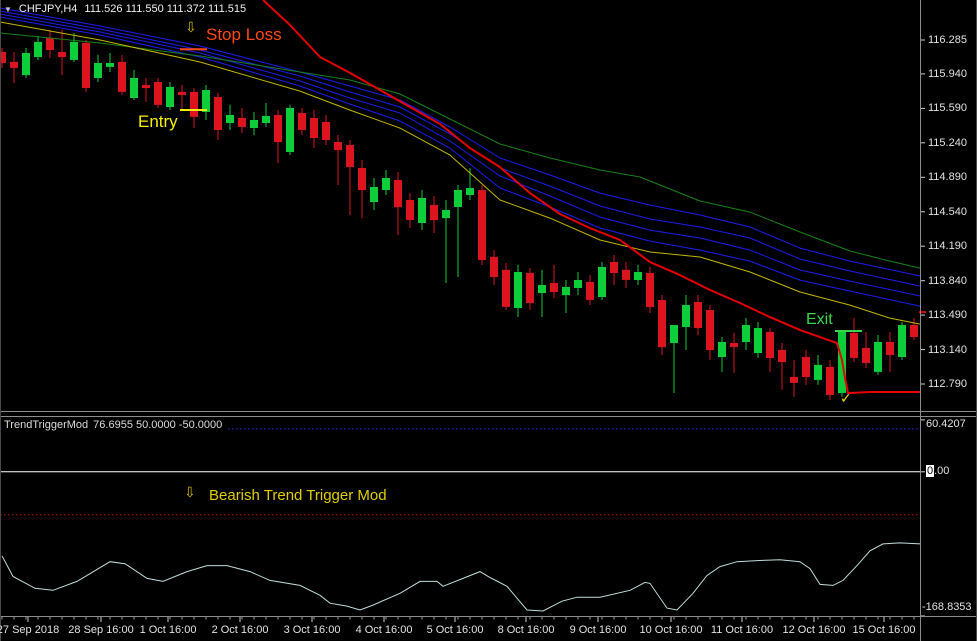  What do you see at coordinates (191, 28) in the screenshot?
I see `stop-loss-arrow-icon: ⇩` at bounding box center [191, 28].